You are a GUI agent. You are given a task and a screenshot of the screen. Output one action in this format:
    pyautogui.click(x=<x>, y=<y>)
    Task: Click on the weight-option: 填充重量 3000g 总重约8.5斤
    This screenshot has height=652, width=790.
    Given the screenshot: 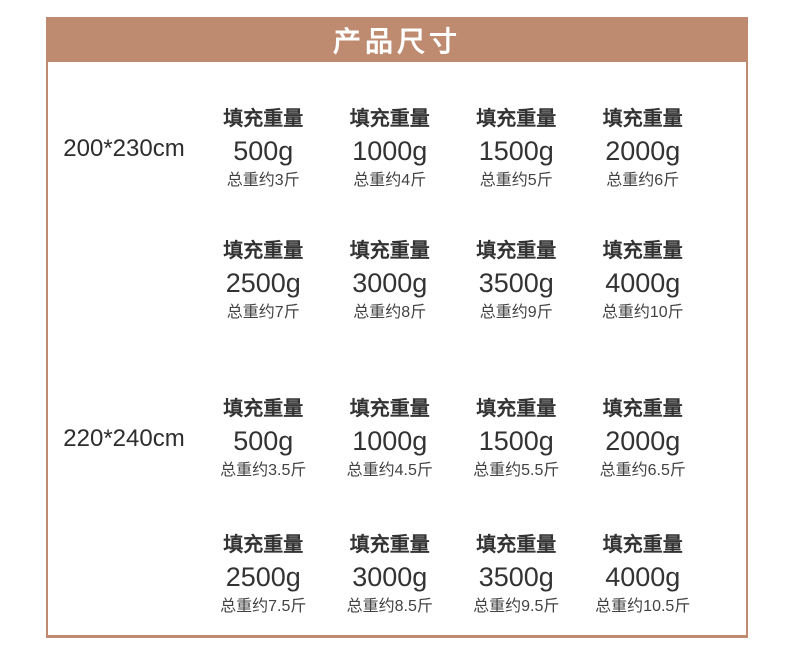 What is the action you would take?
    pyautogui.click(x=390, y=575)
    